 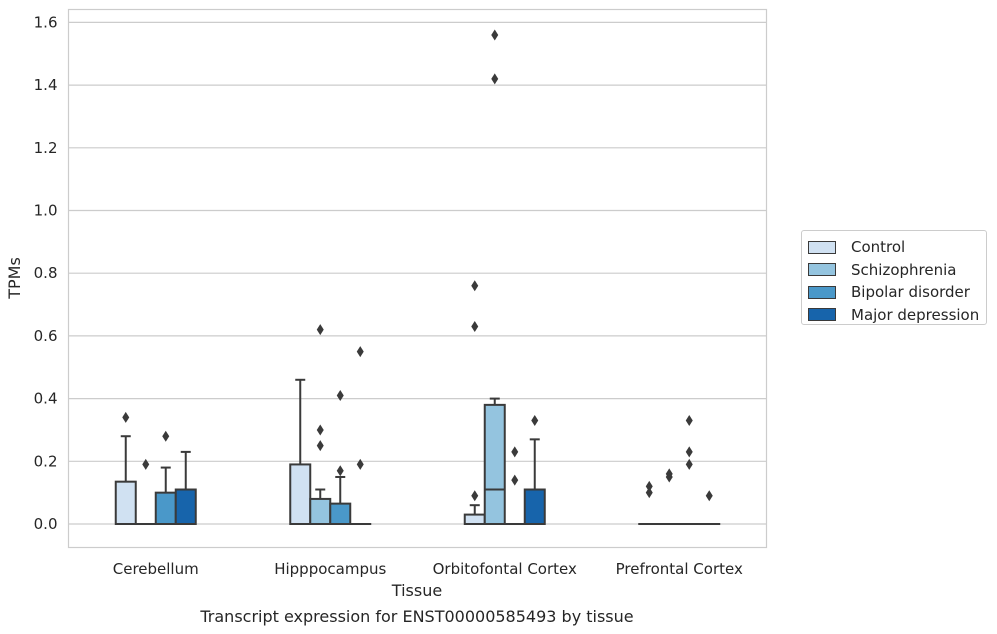 What do you see at coordinates (46, 524) in the screenshot?
I see `y-tick-label: 0.0` at bounding box center [46, 524].